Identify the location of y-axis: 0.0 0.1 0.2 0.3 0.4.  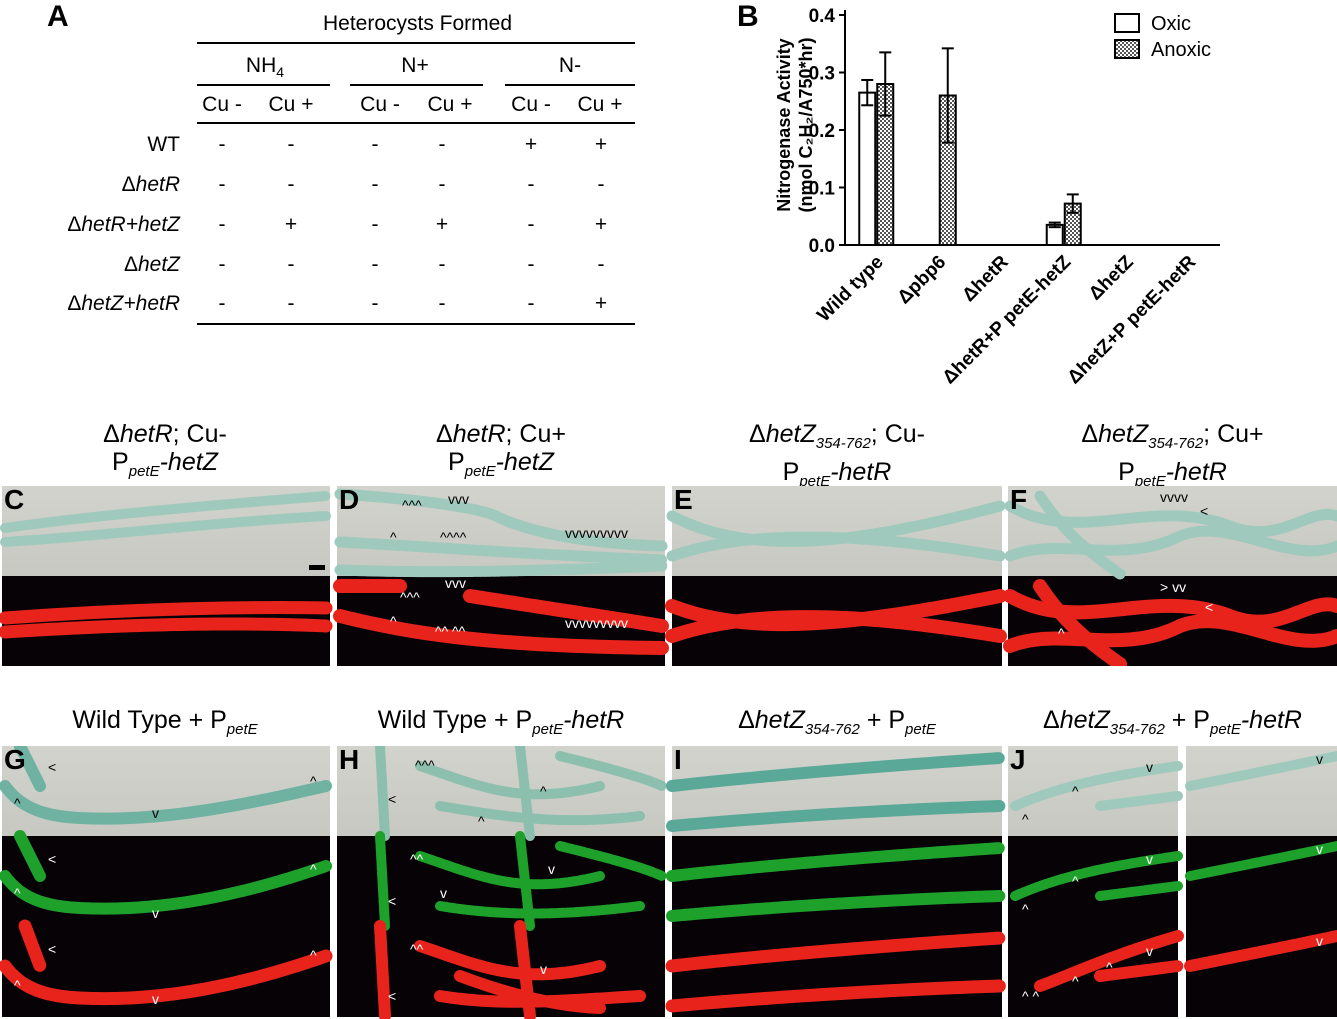
(1014, 131).